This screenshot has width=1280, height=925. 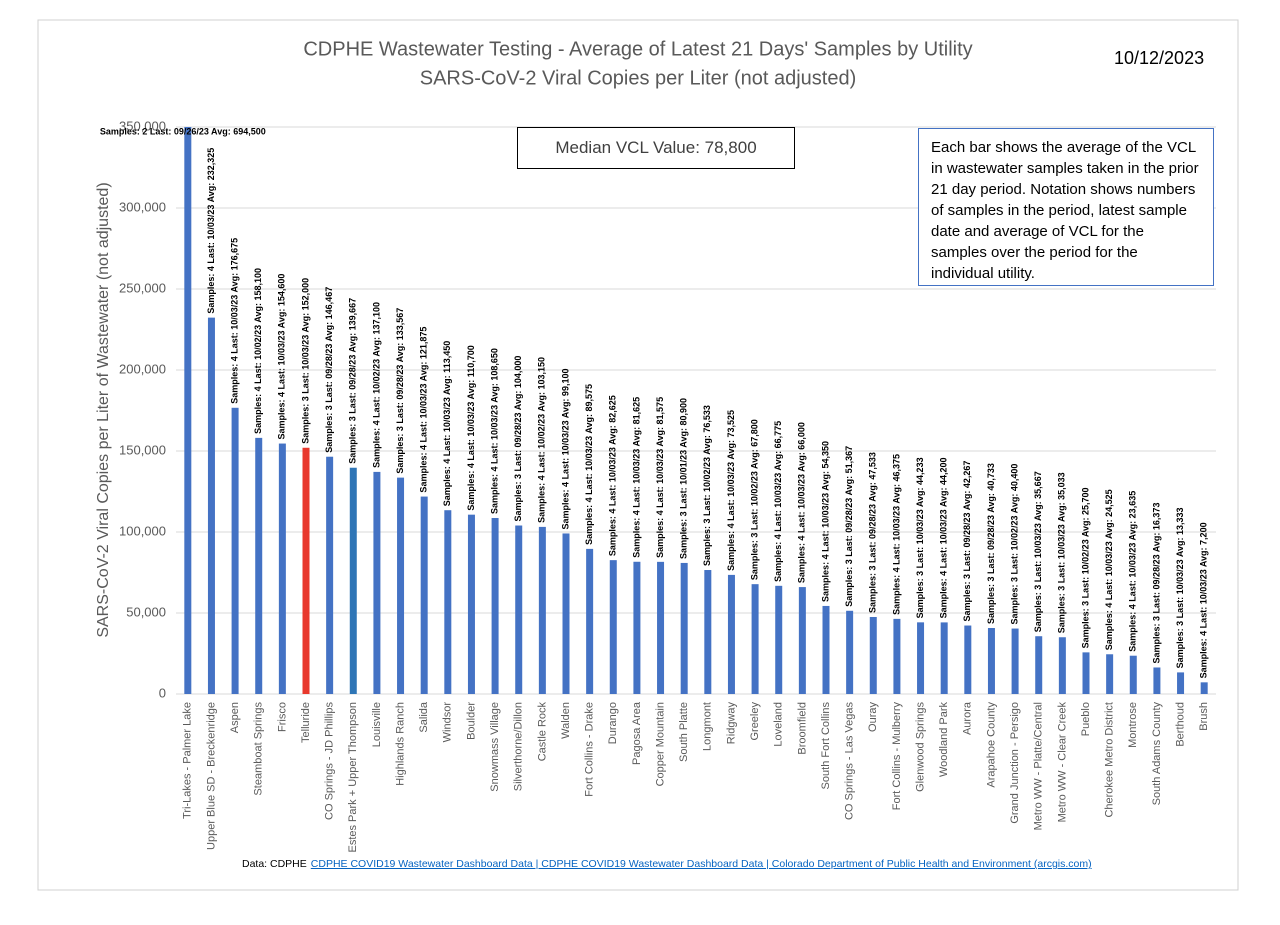 I want to click on x-tick-label: Upper Blue SD - Breckenridge, so click(x=211, y=776).